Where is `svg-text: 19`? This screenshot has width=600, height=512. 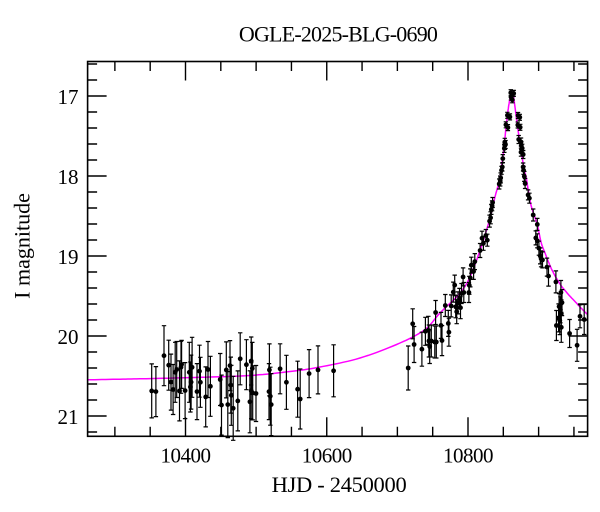 svg-text: 19 is located at coordinates (68, 257).